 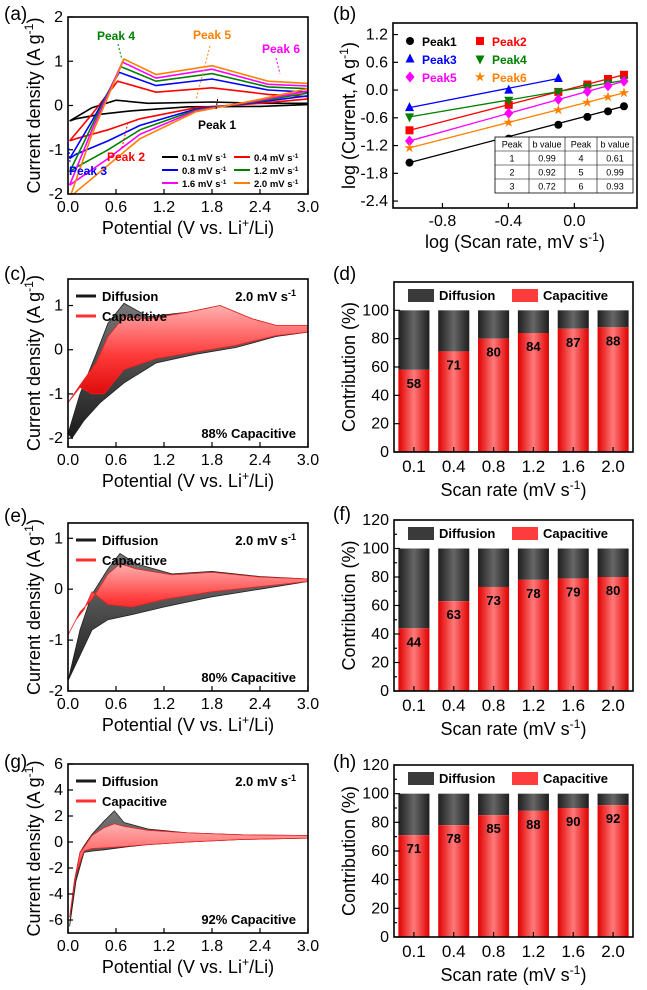 I want to click on panel-b-xtick-label: -0.8, so click(x=443, y=221).